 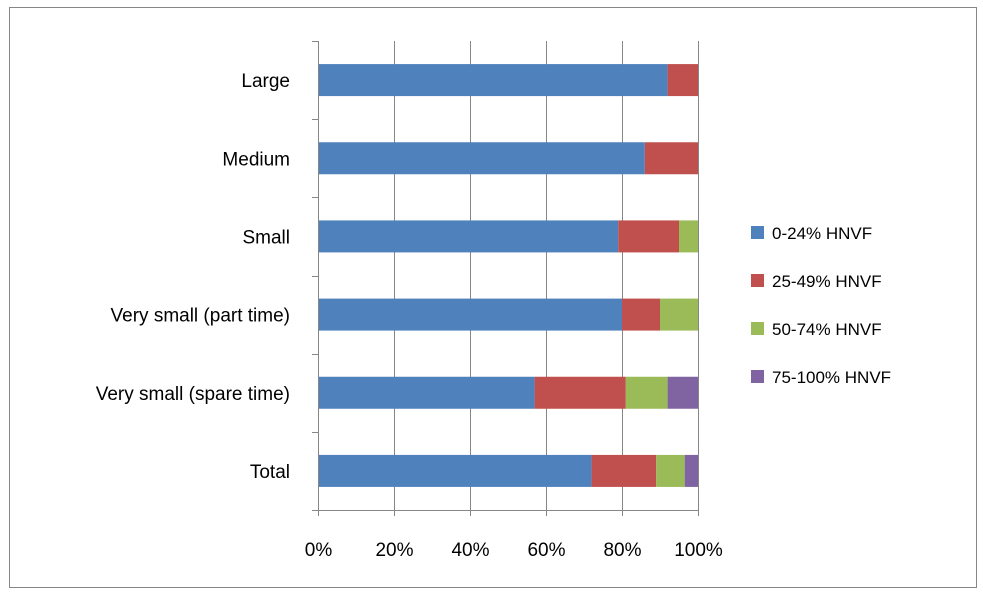 What do you see at coordinates (831, 377) in the screenshot?
I see `legend-label: 75-100% HNVF` at bounding box center [831, 377].